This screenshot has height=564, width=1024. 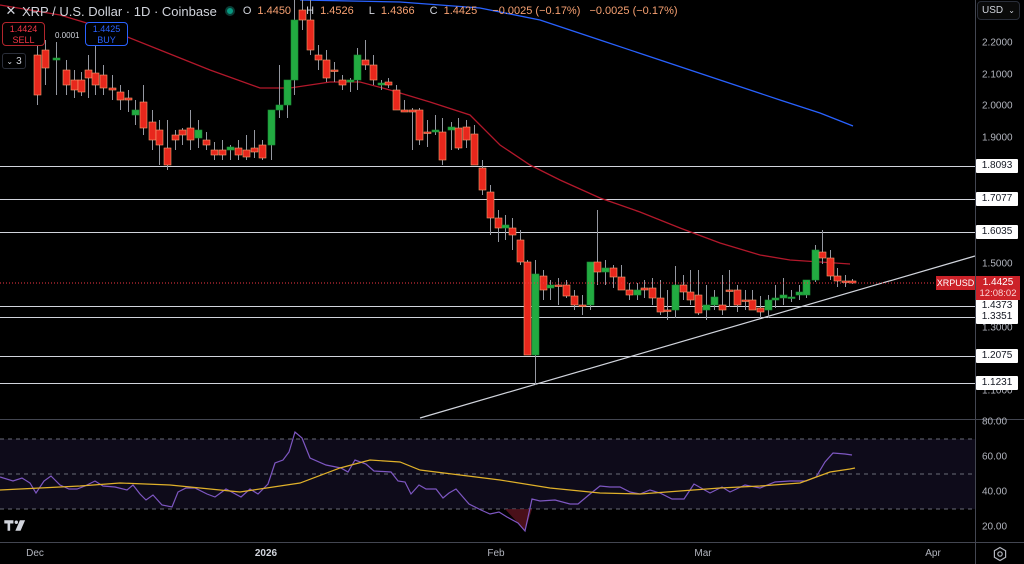 What do you see at coordinates (23, 29) in the screenshot?
I see `sell-price: 1.4424` at bounding box center [23, 29].